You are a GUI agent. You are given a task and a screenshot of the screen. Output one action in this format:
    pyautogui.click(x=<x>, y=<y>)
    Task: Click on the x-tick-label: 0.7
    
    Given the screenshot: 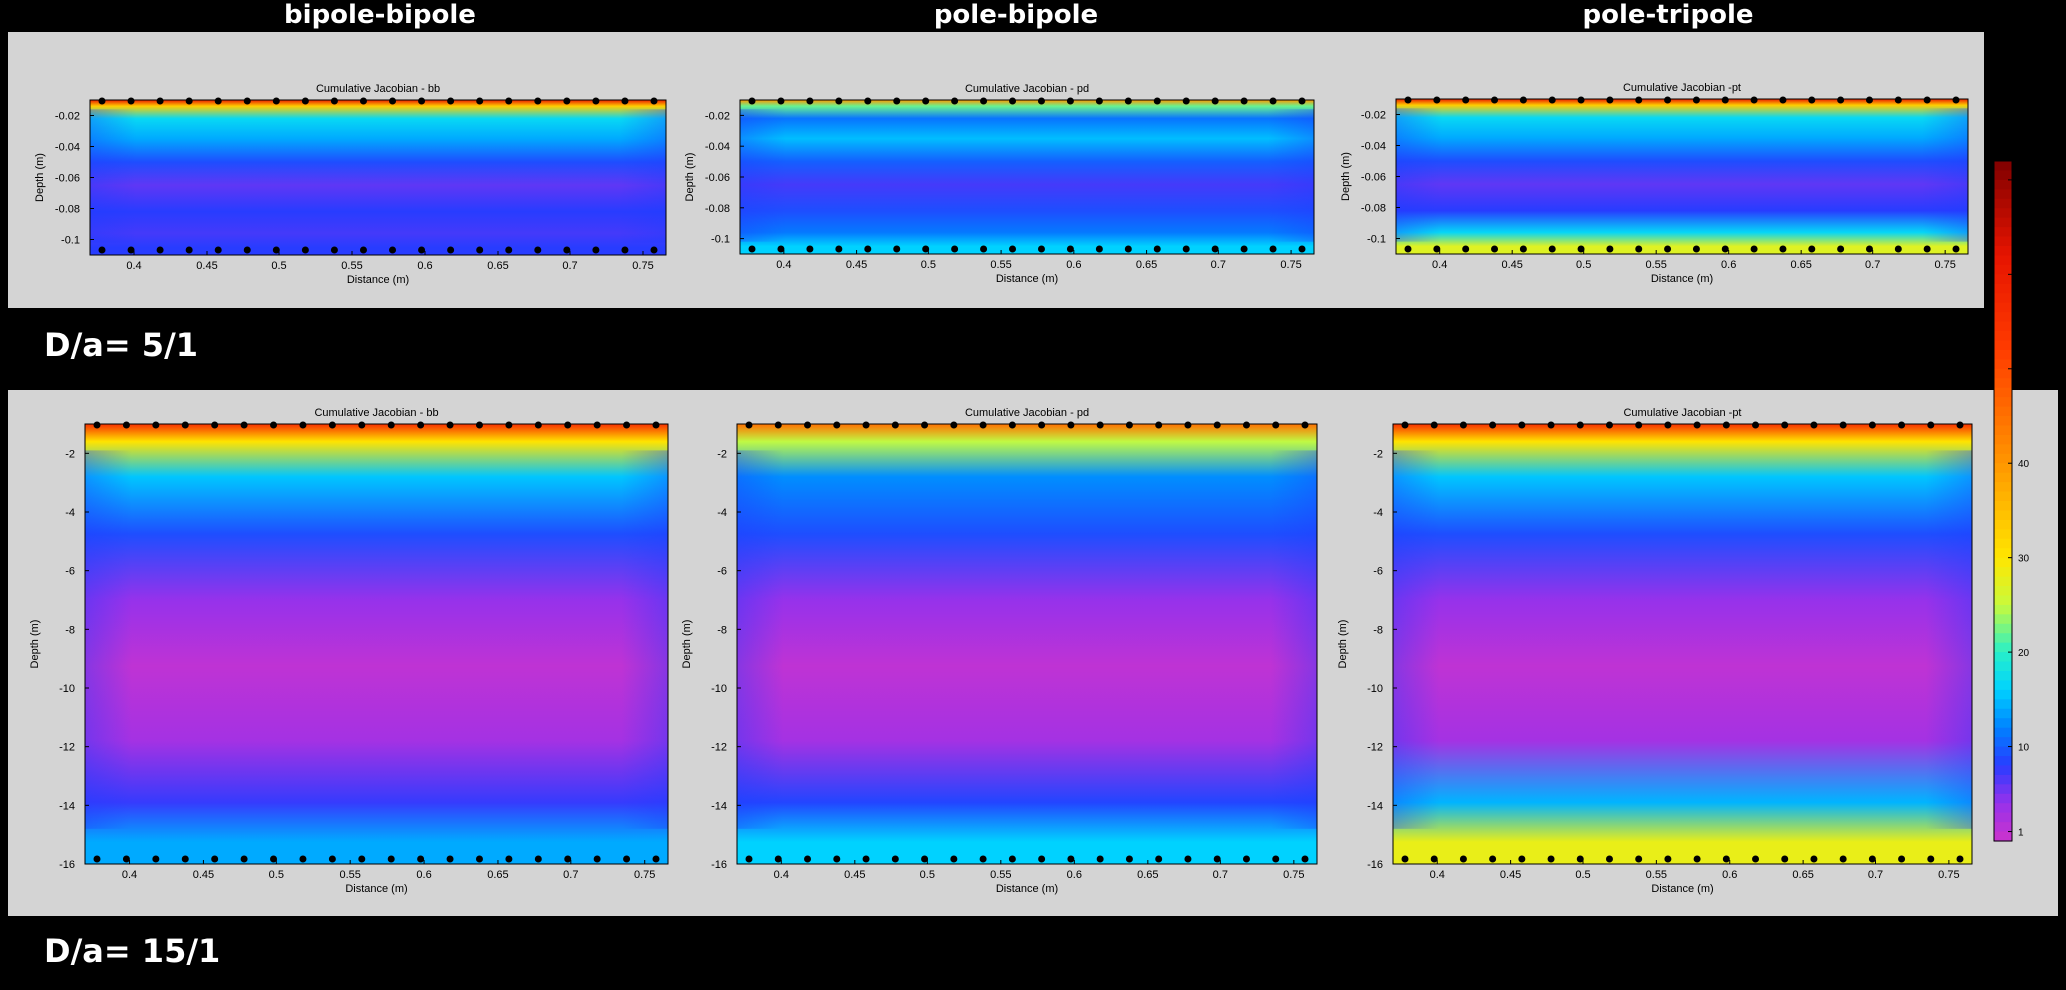 What is the action you would take?
    pyautogui.click(x=1872, y=265)
    